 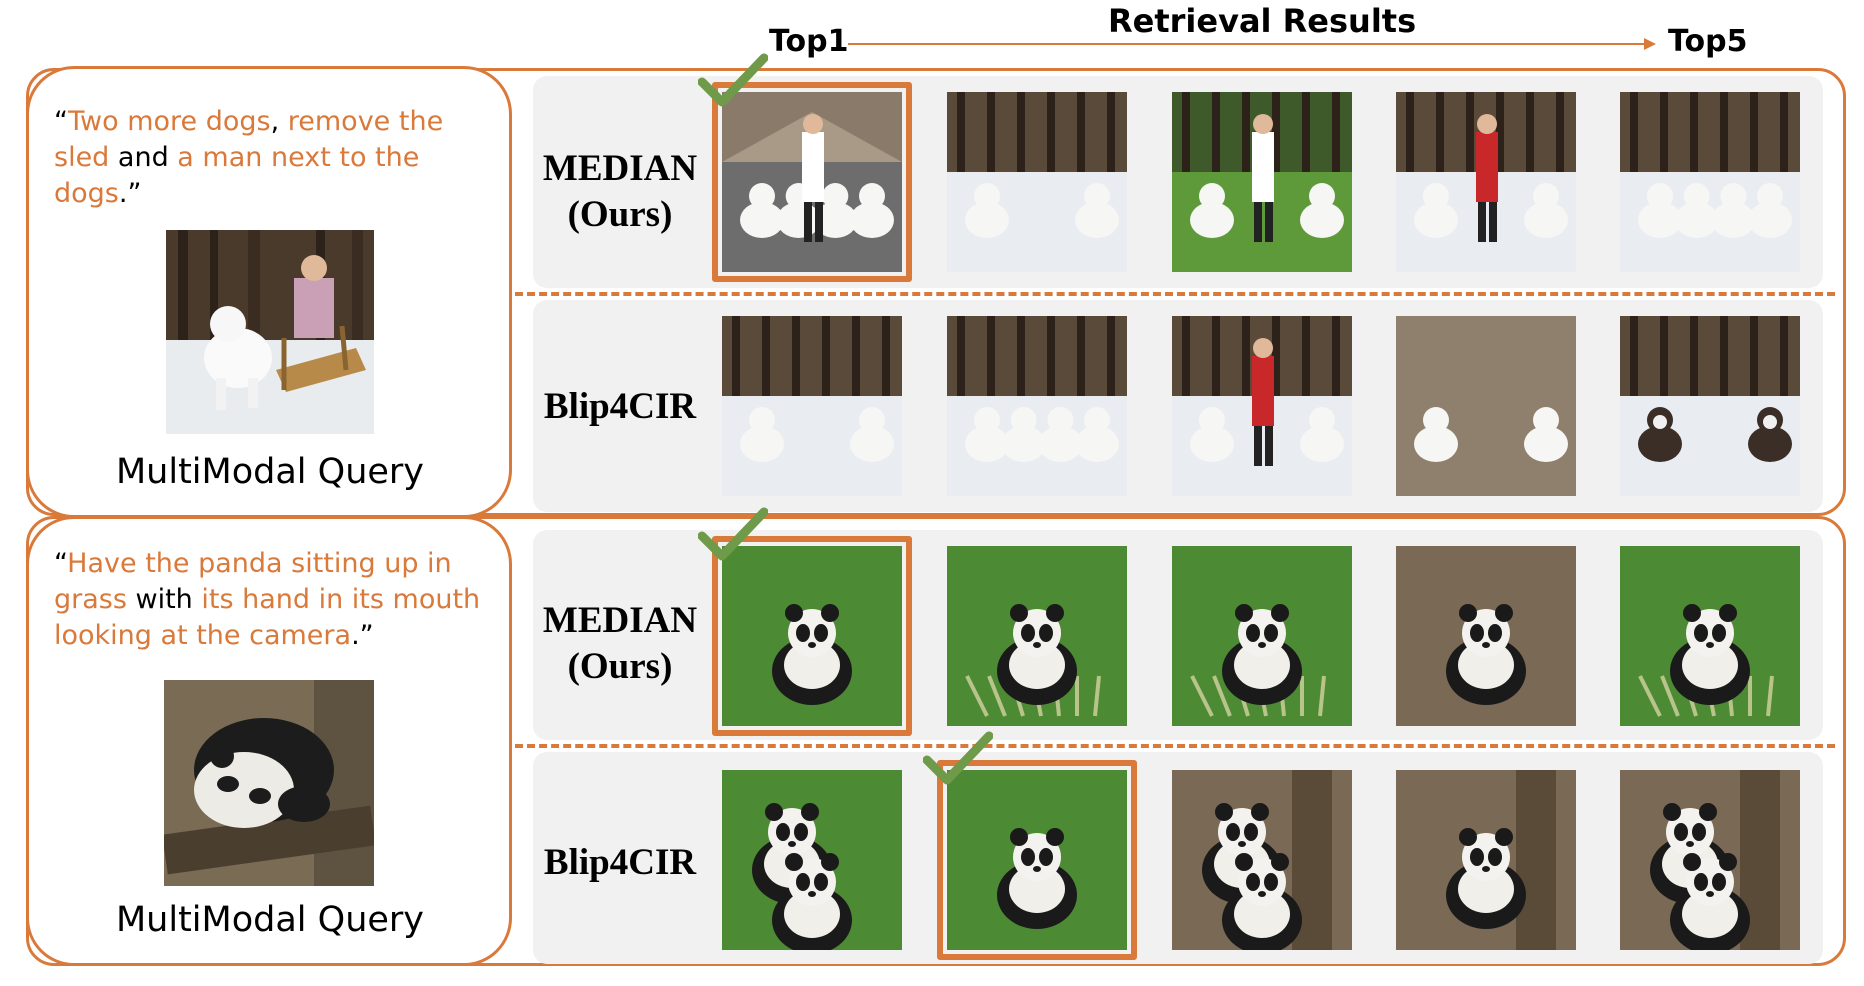 What do you see at coordinates (270, 472) in the screenshot?
I see `query-label-1: MultiModal Query` at bounding box center [270, 472].